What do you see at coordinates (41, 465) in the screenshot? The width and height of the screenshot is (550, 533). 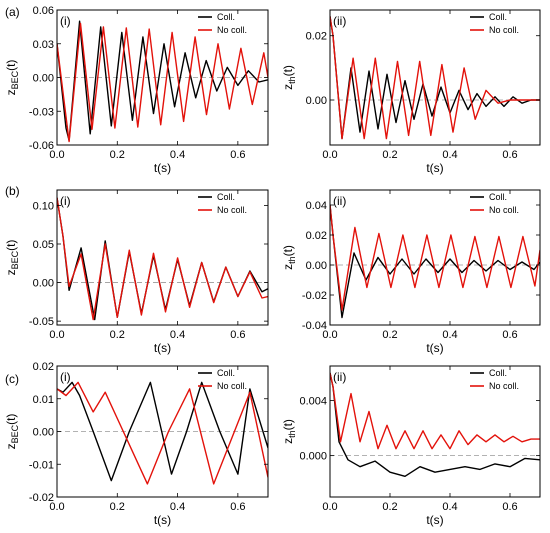 I see `y-tick-label: -0.01` at bounding box center [41, 465].